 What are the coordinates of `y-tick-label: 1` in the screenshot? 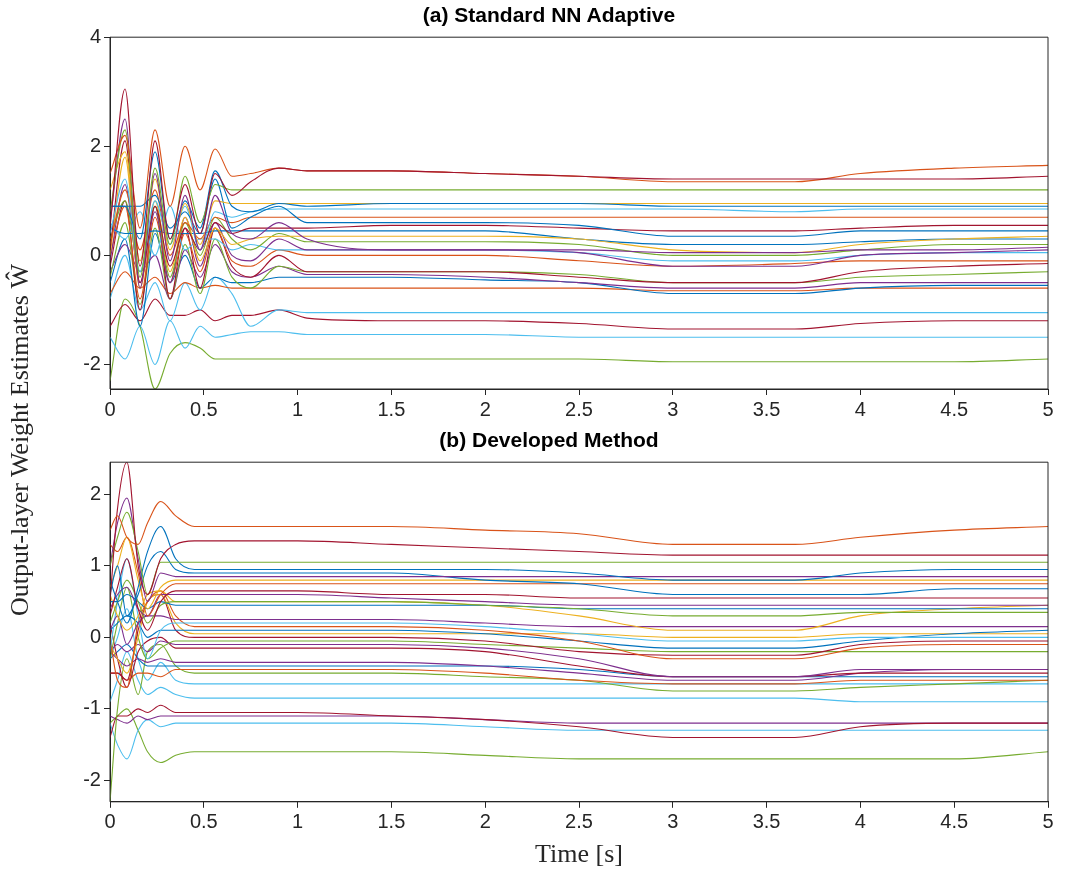 It's located at (95, 564).